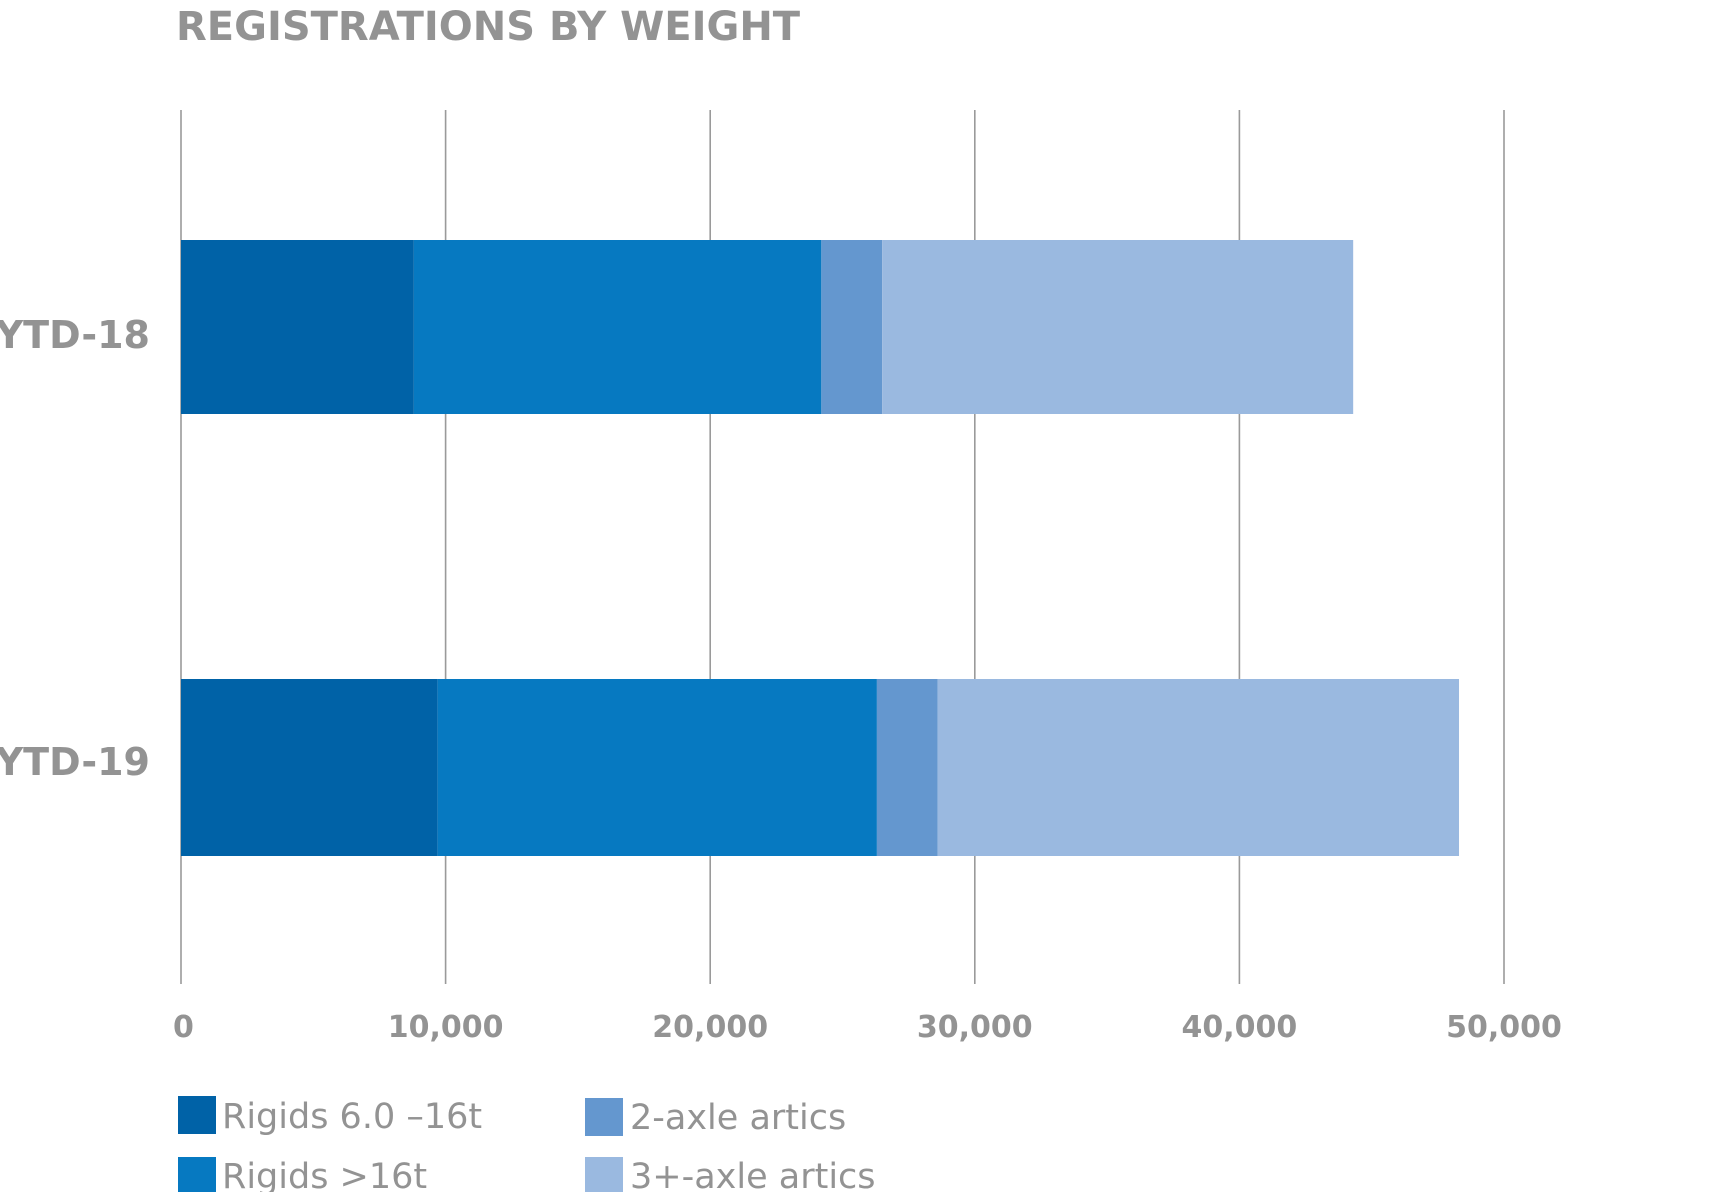 The image size is (1722, 1192). I want to click on x-tick-label-2: 20,000, so click(710, 1027).